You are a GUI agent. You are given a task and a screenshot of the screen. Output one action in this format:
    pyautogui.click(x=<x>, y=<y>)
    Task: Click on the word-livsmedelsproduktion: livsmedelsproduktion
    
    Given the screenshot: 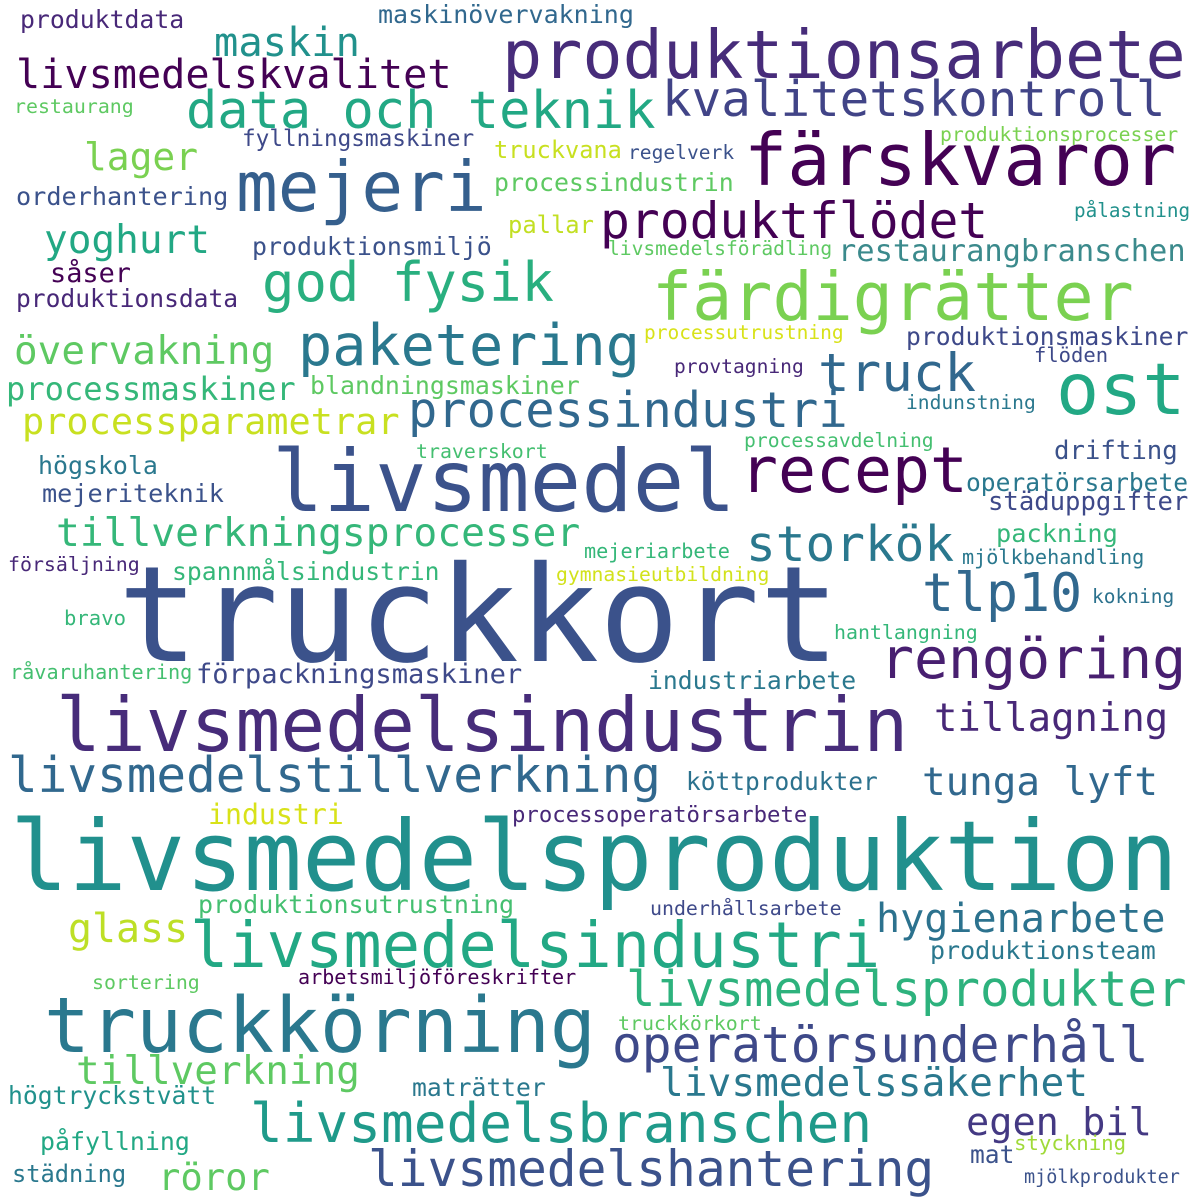 What is the action you would take?
    pyautogui.click(x=594, y=856)
    